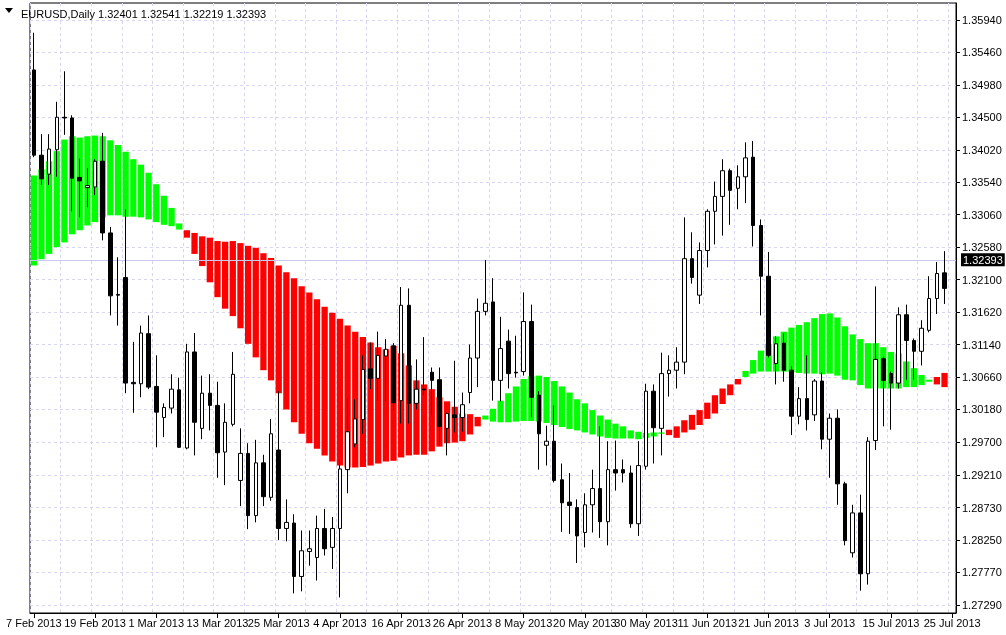 The width and height of the screenshot is (1006, 635). I want to click on y-tick-label: 1.32580, so click(982, 247).